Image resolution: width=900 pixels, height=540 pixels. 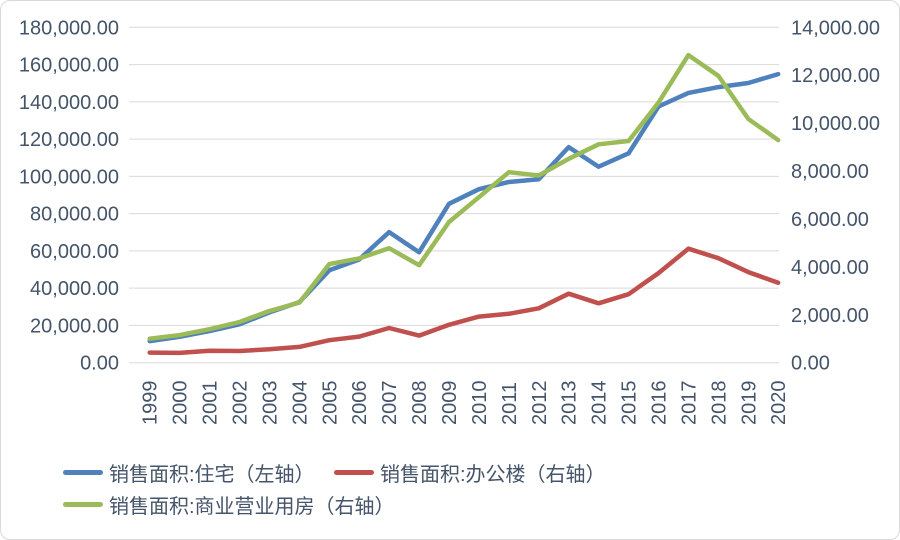 What do you see at coordinates (240, 403) in the screenshot?
I see `x-axis-year-label: 2002` at bounding box center [240, 403].